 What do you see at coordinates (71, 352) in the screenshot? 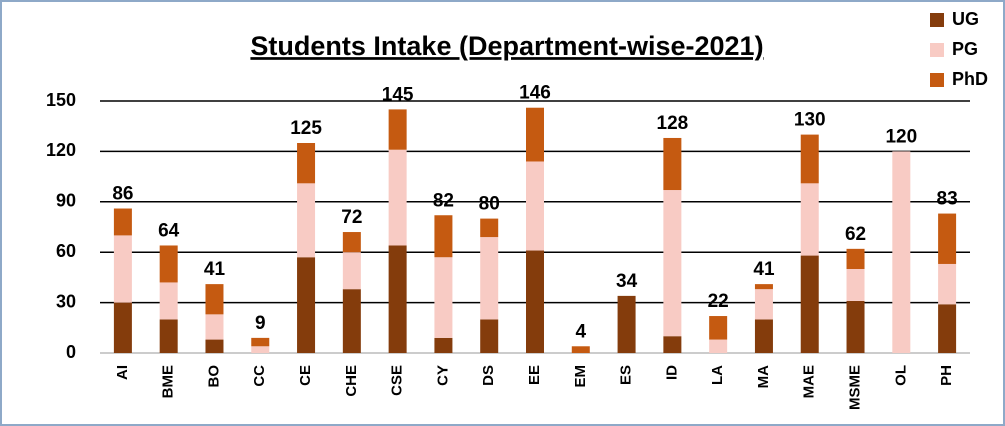
I see `y-tick-label: 0` at bounding box center [71, 352].